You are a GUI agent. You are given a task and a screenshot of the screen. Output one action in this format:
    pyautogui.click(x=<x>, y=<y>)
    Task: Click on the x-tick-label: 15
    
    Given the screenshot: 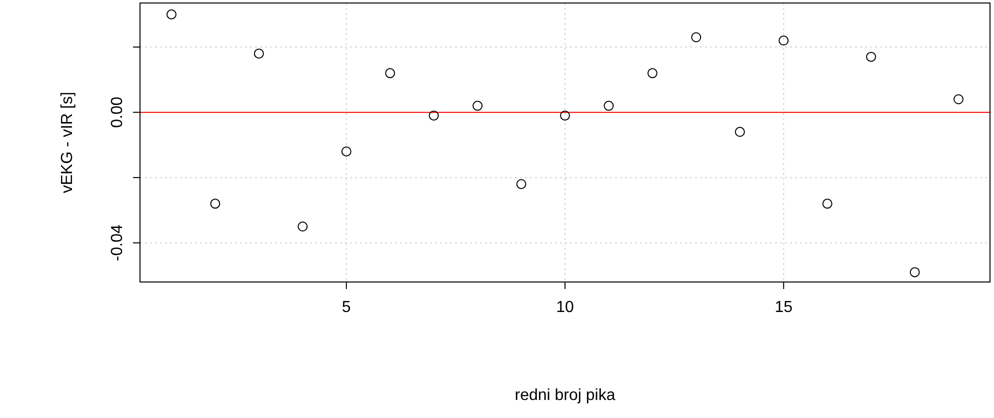 What is the action you would take?
    pyautogui.click(x=783, y=307)
    